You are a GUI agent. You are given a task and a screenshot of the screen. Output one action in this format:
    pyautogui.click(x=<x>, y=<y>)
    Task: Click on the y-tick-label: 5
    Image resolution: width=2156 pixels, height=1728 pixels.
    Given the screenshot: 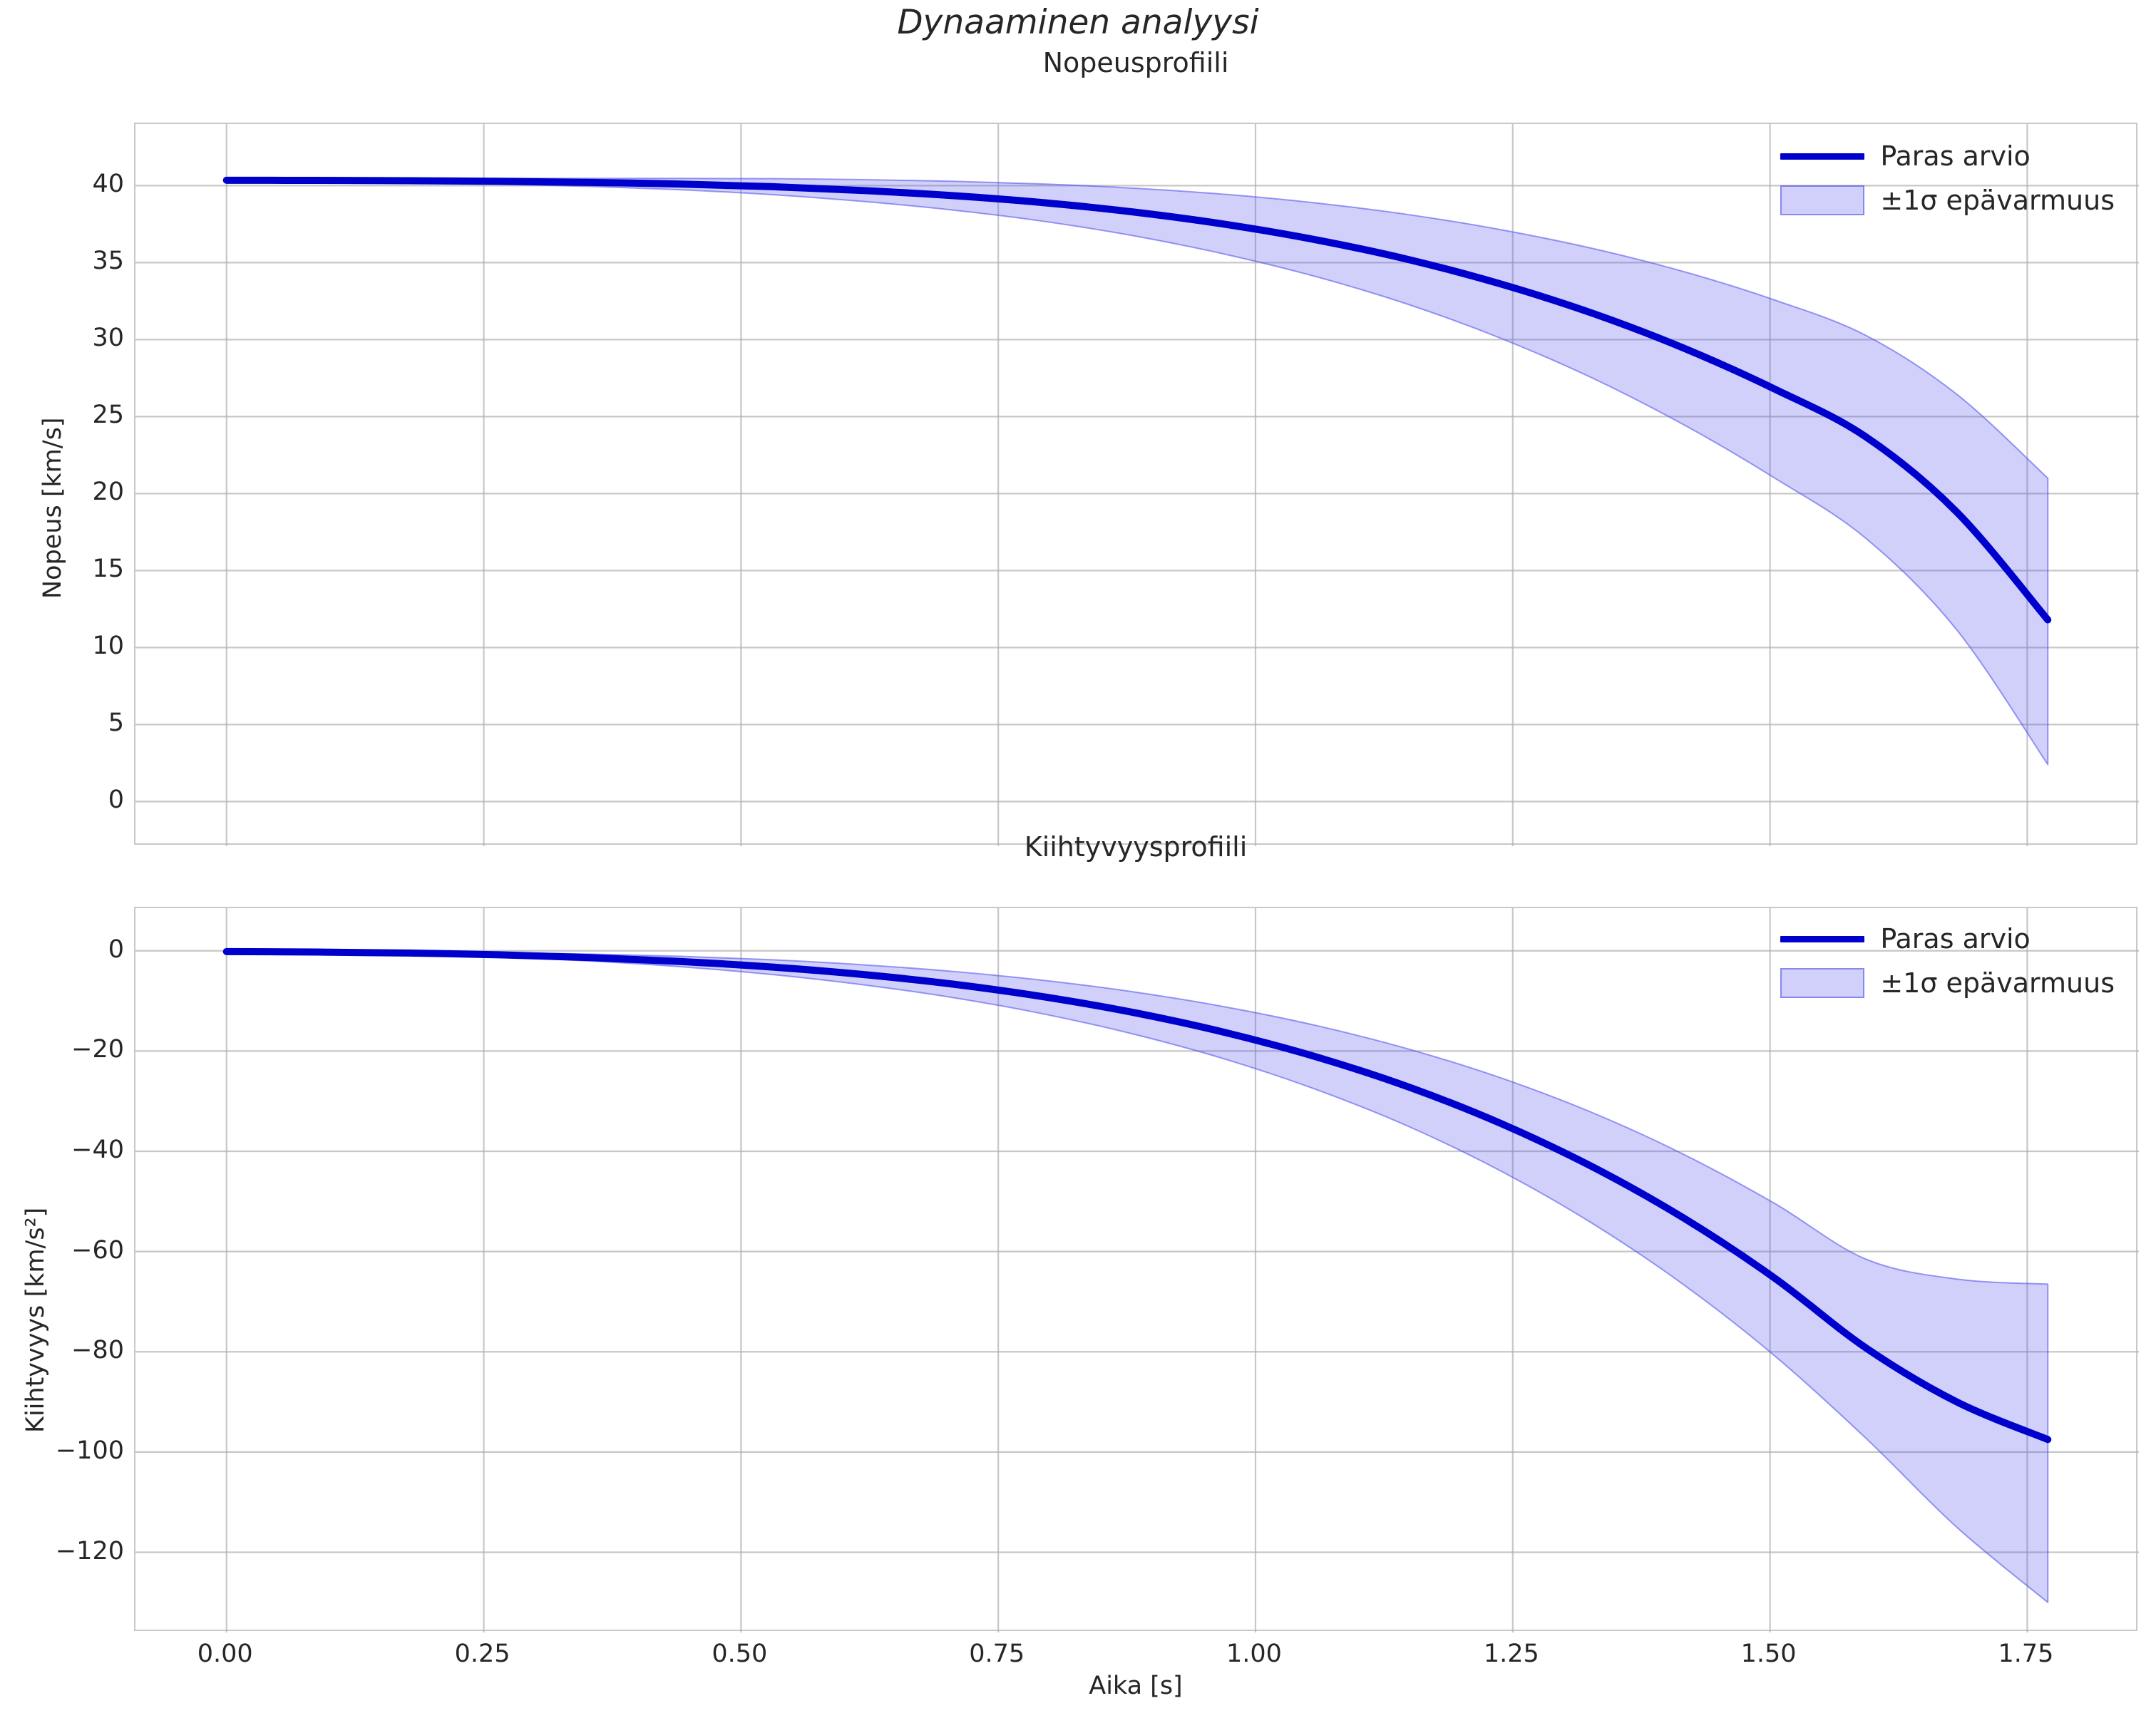 What is the action you would take?
    pyautogui.click(x=116, y=723)
    